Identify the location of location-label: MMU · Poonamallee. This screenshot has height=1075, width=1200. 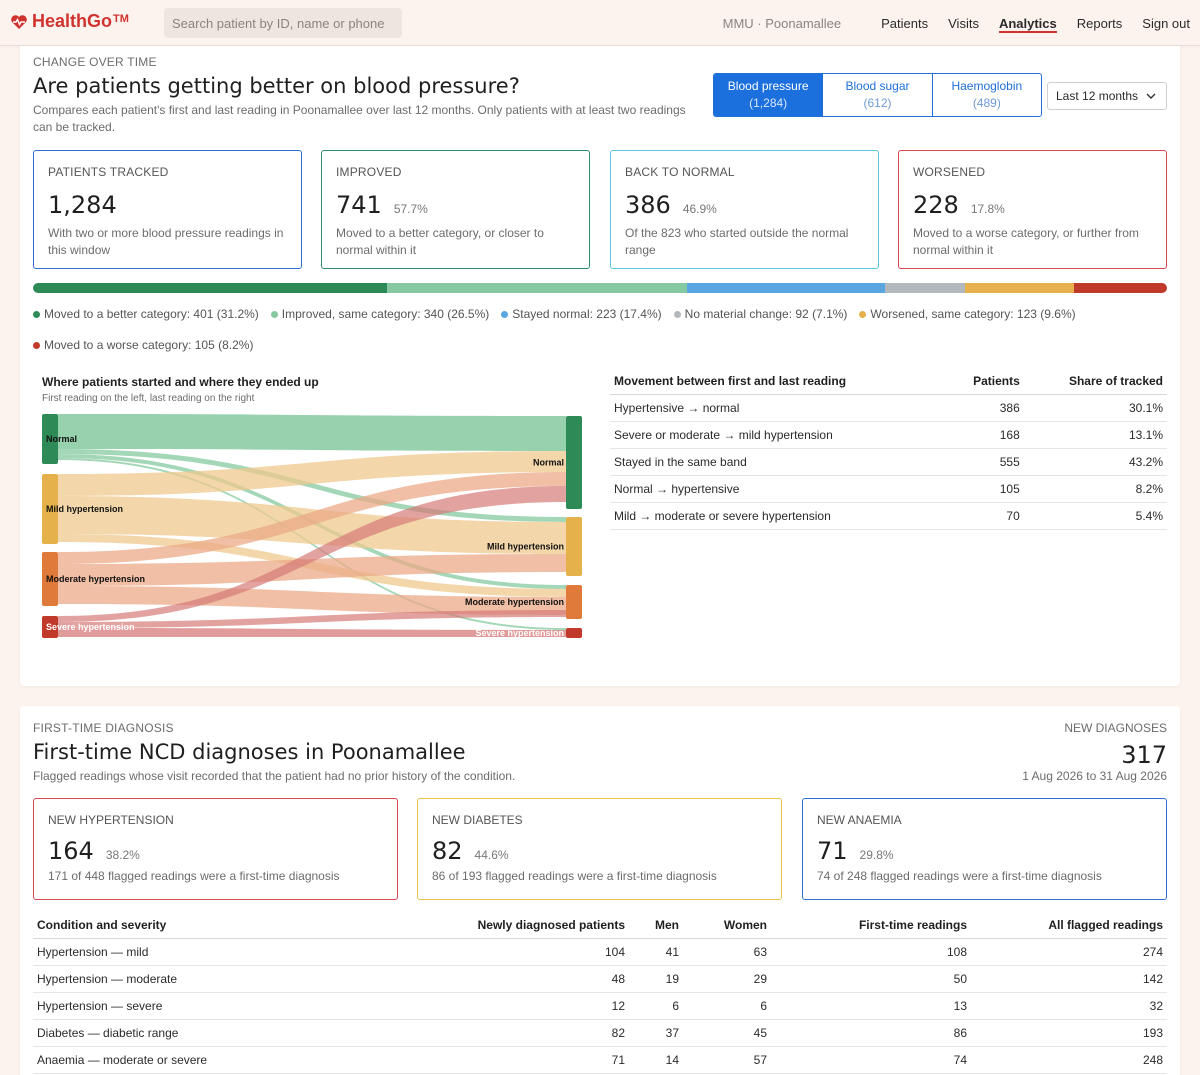
(782, 23).